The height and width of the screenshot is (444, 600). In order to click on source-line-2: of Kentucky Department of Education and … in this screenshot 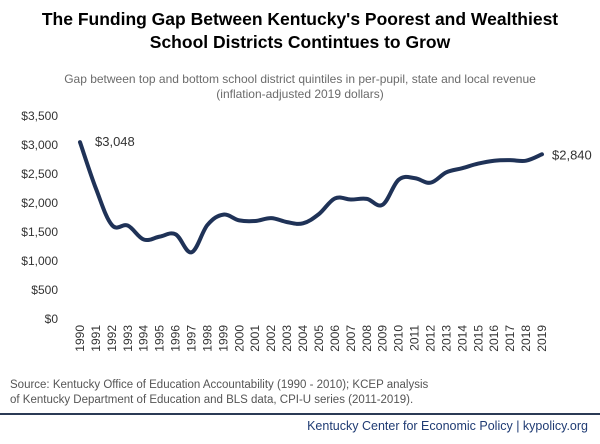, I will do `click(212, 400)`.